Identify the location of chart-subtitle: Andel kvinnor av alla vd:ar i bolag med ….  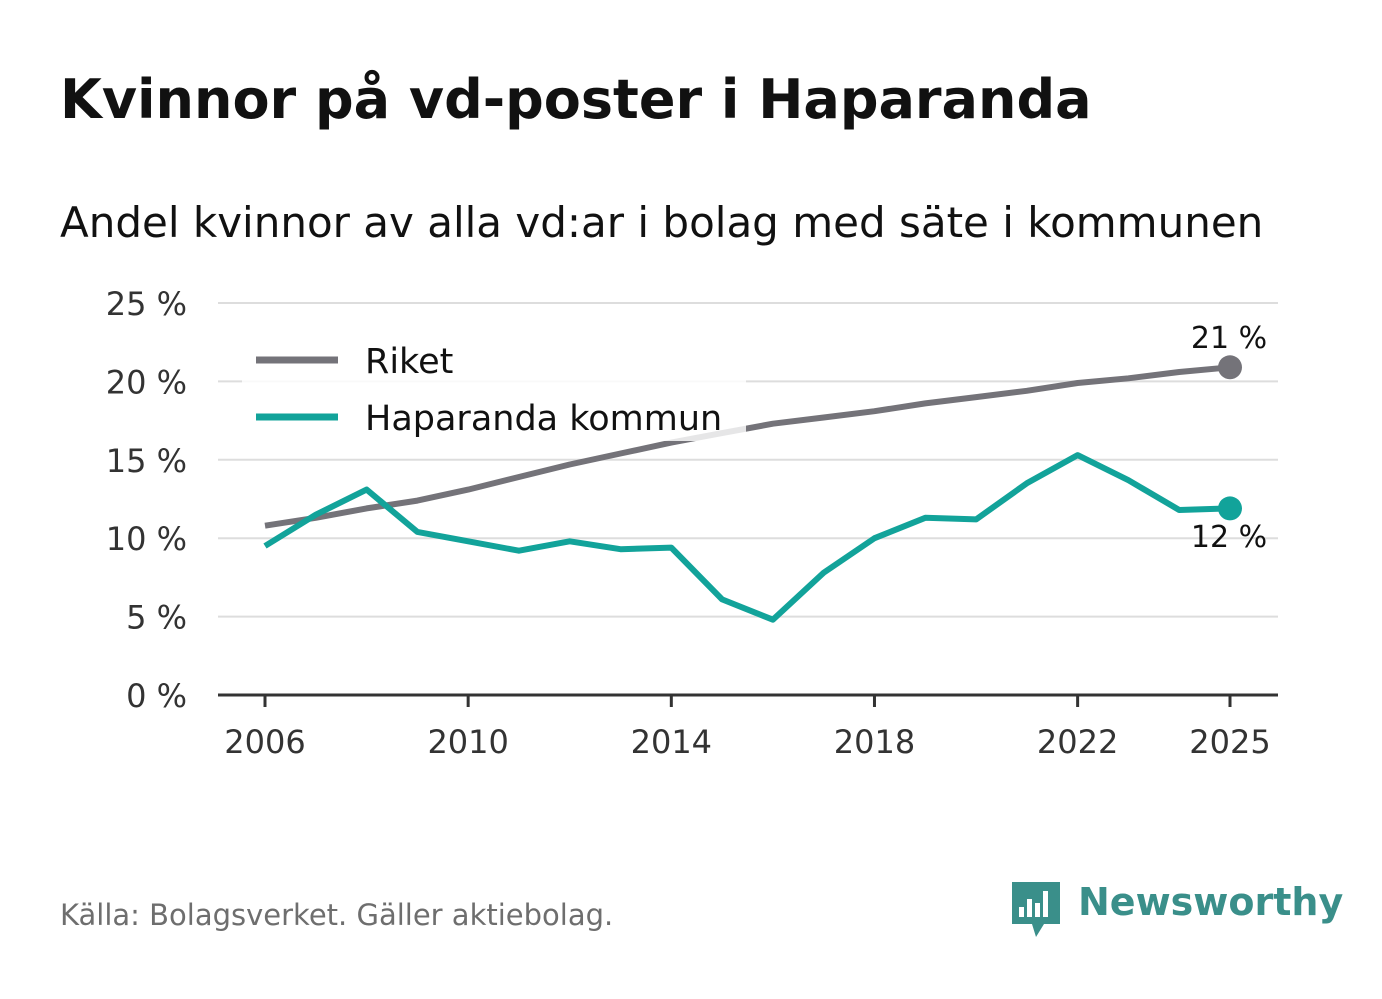
(662, 222).